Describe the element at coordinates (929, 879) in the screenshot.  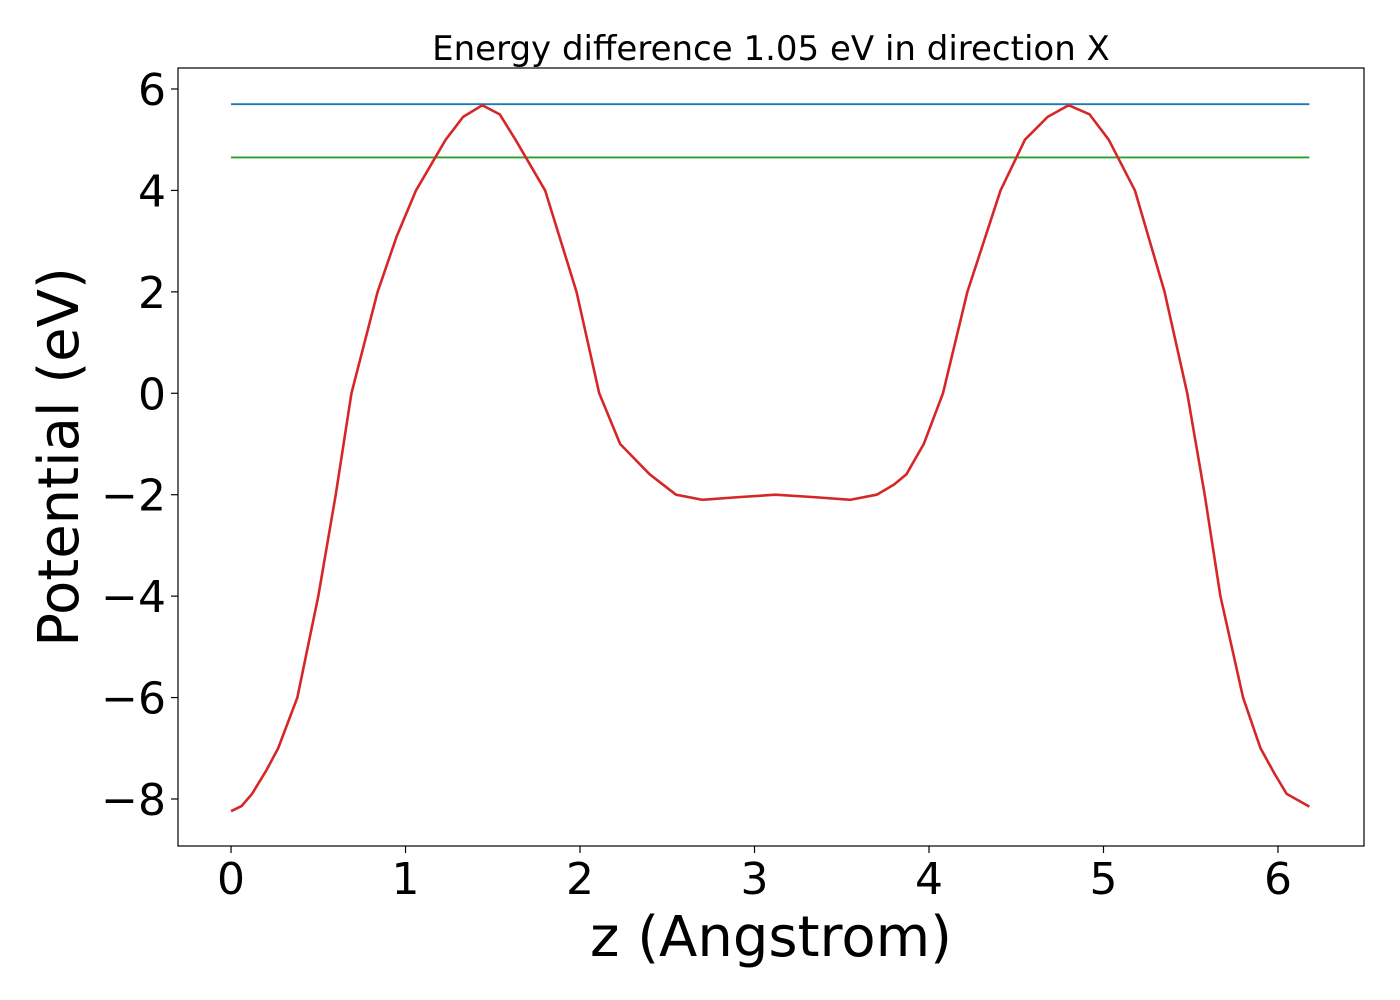
I see `x-tick-label: 4` at that location.